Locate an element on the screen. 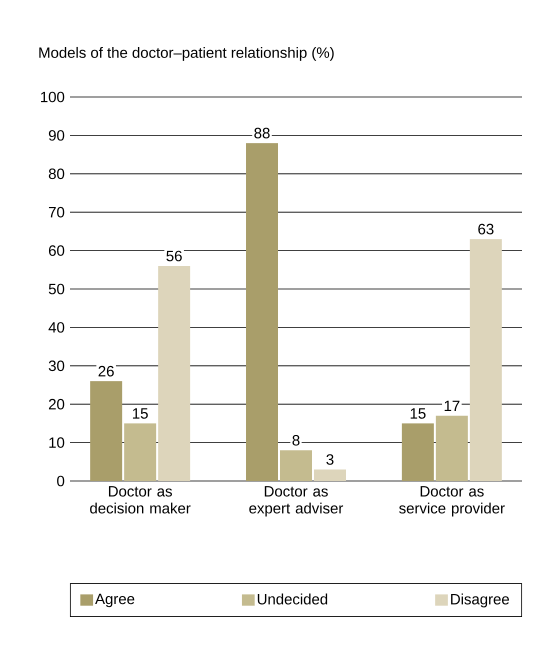 The height and width of the screenshot is (658, 538). legend-label: Disagree is located at coordinates (480, 601).